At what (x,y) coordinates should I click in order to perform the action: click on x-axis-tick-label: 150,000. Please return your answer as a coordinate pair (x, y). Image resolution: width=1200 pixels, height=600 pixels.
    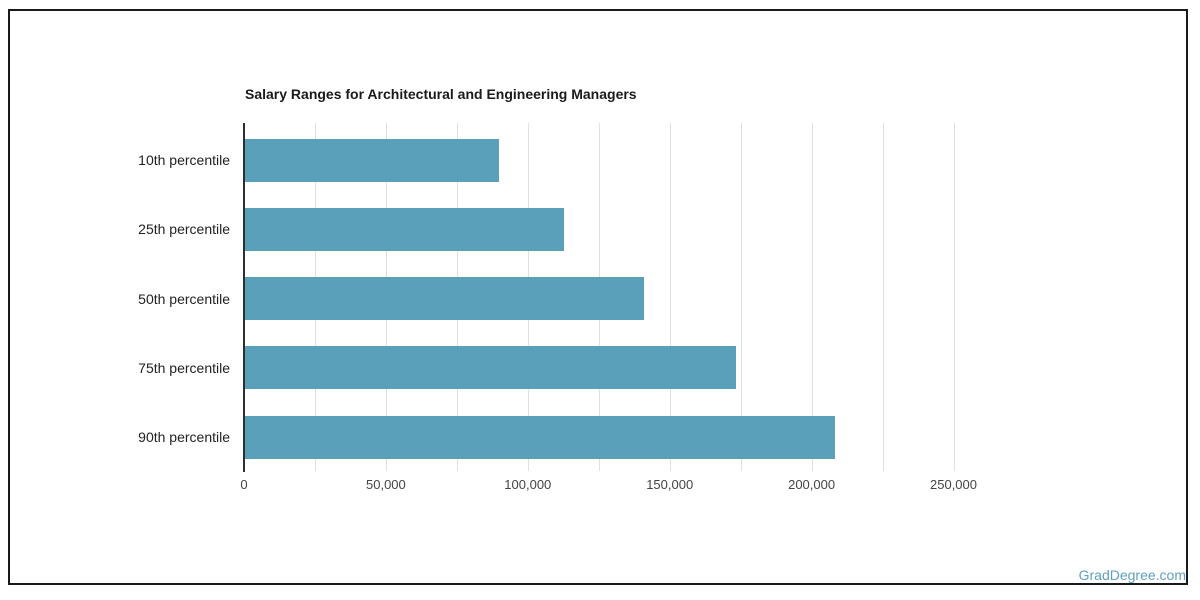
    Looking at the image, I should click on (670, 484).